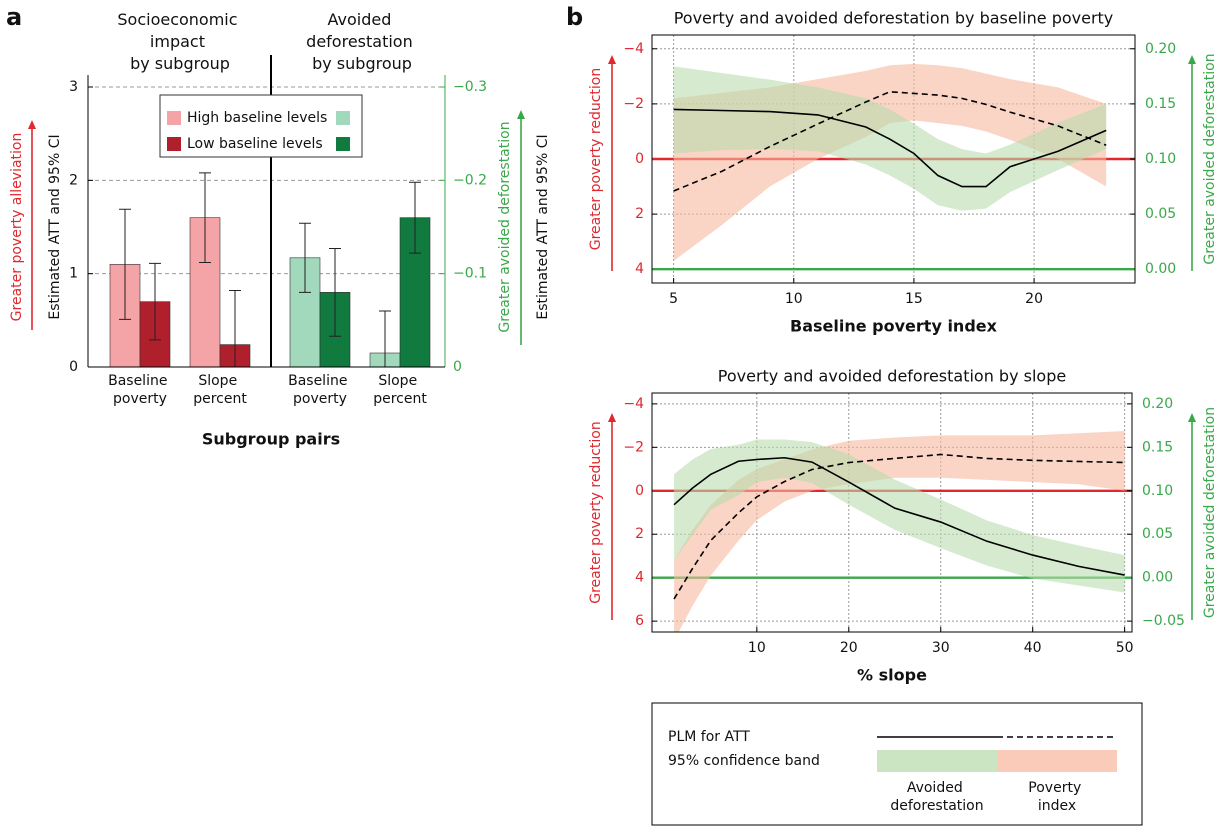  I want to click on panel-label: a, so click(14, 17).